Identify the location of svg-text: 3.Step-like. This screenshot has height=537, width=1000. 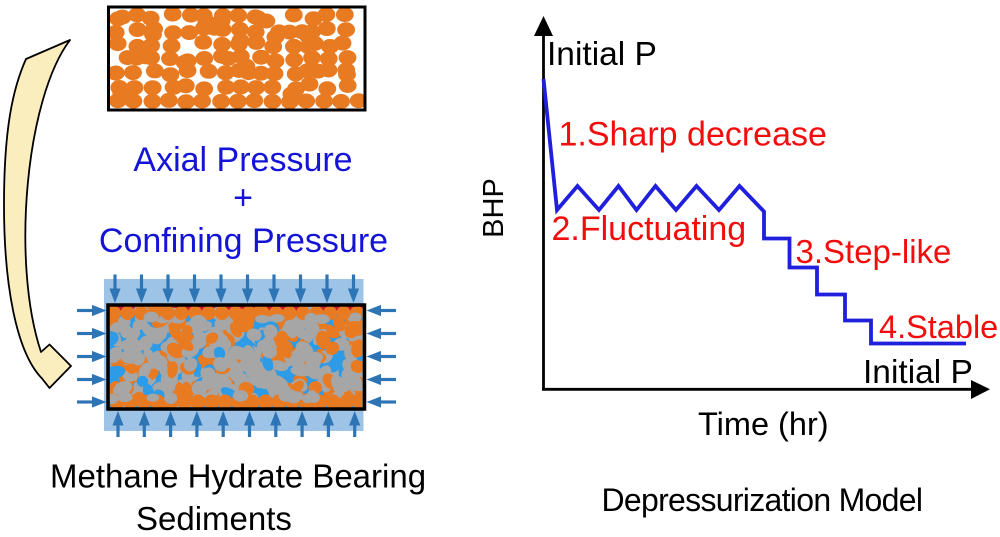
(874, 251).